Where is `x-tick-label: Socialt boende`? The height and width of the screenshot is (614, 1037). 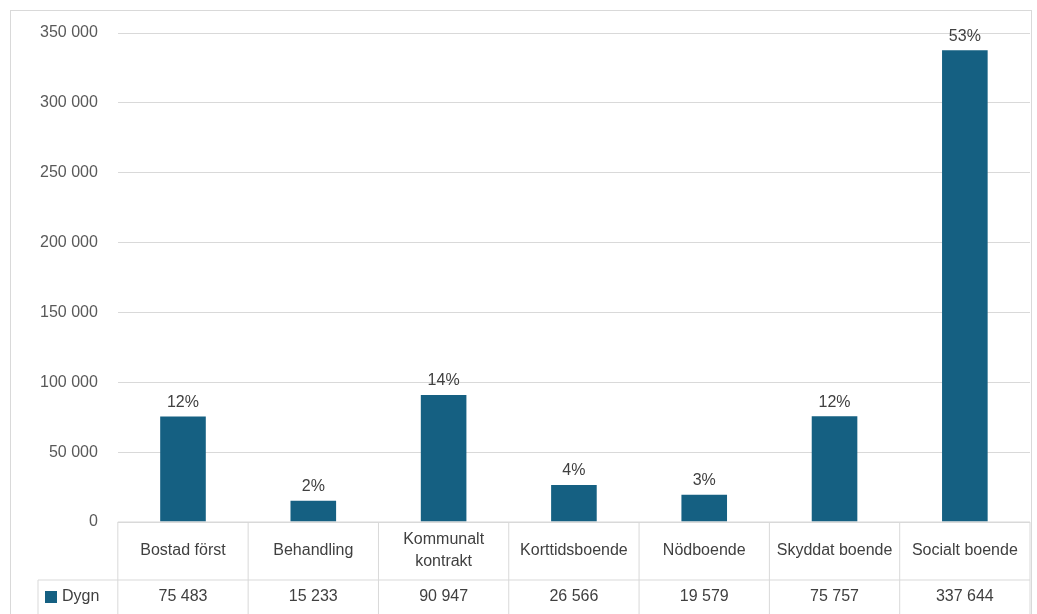
x-tick-label: Socialt boende is located at coordinates (964, 550).